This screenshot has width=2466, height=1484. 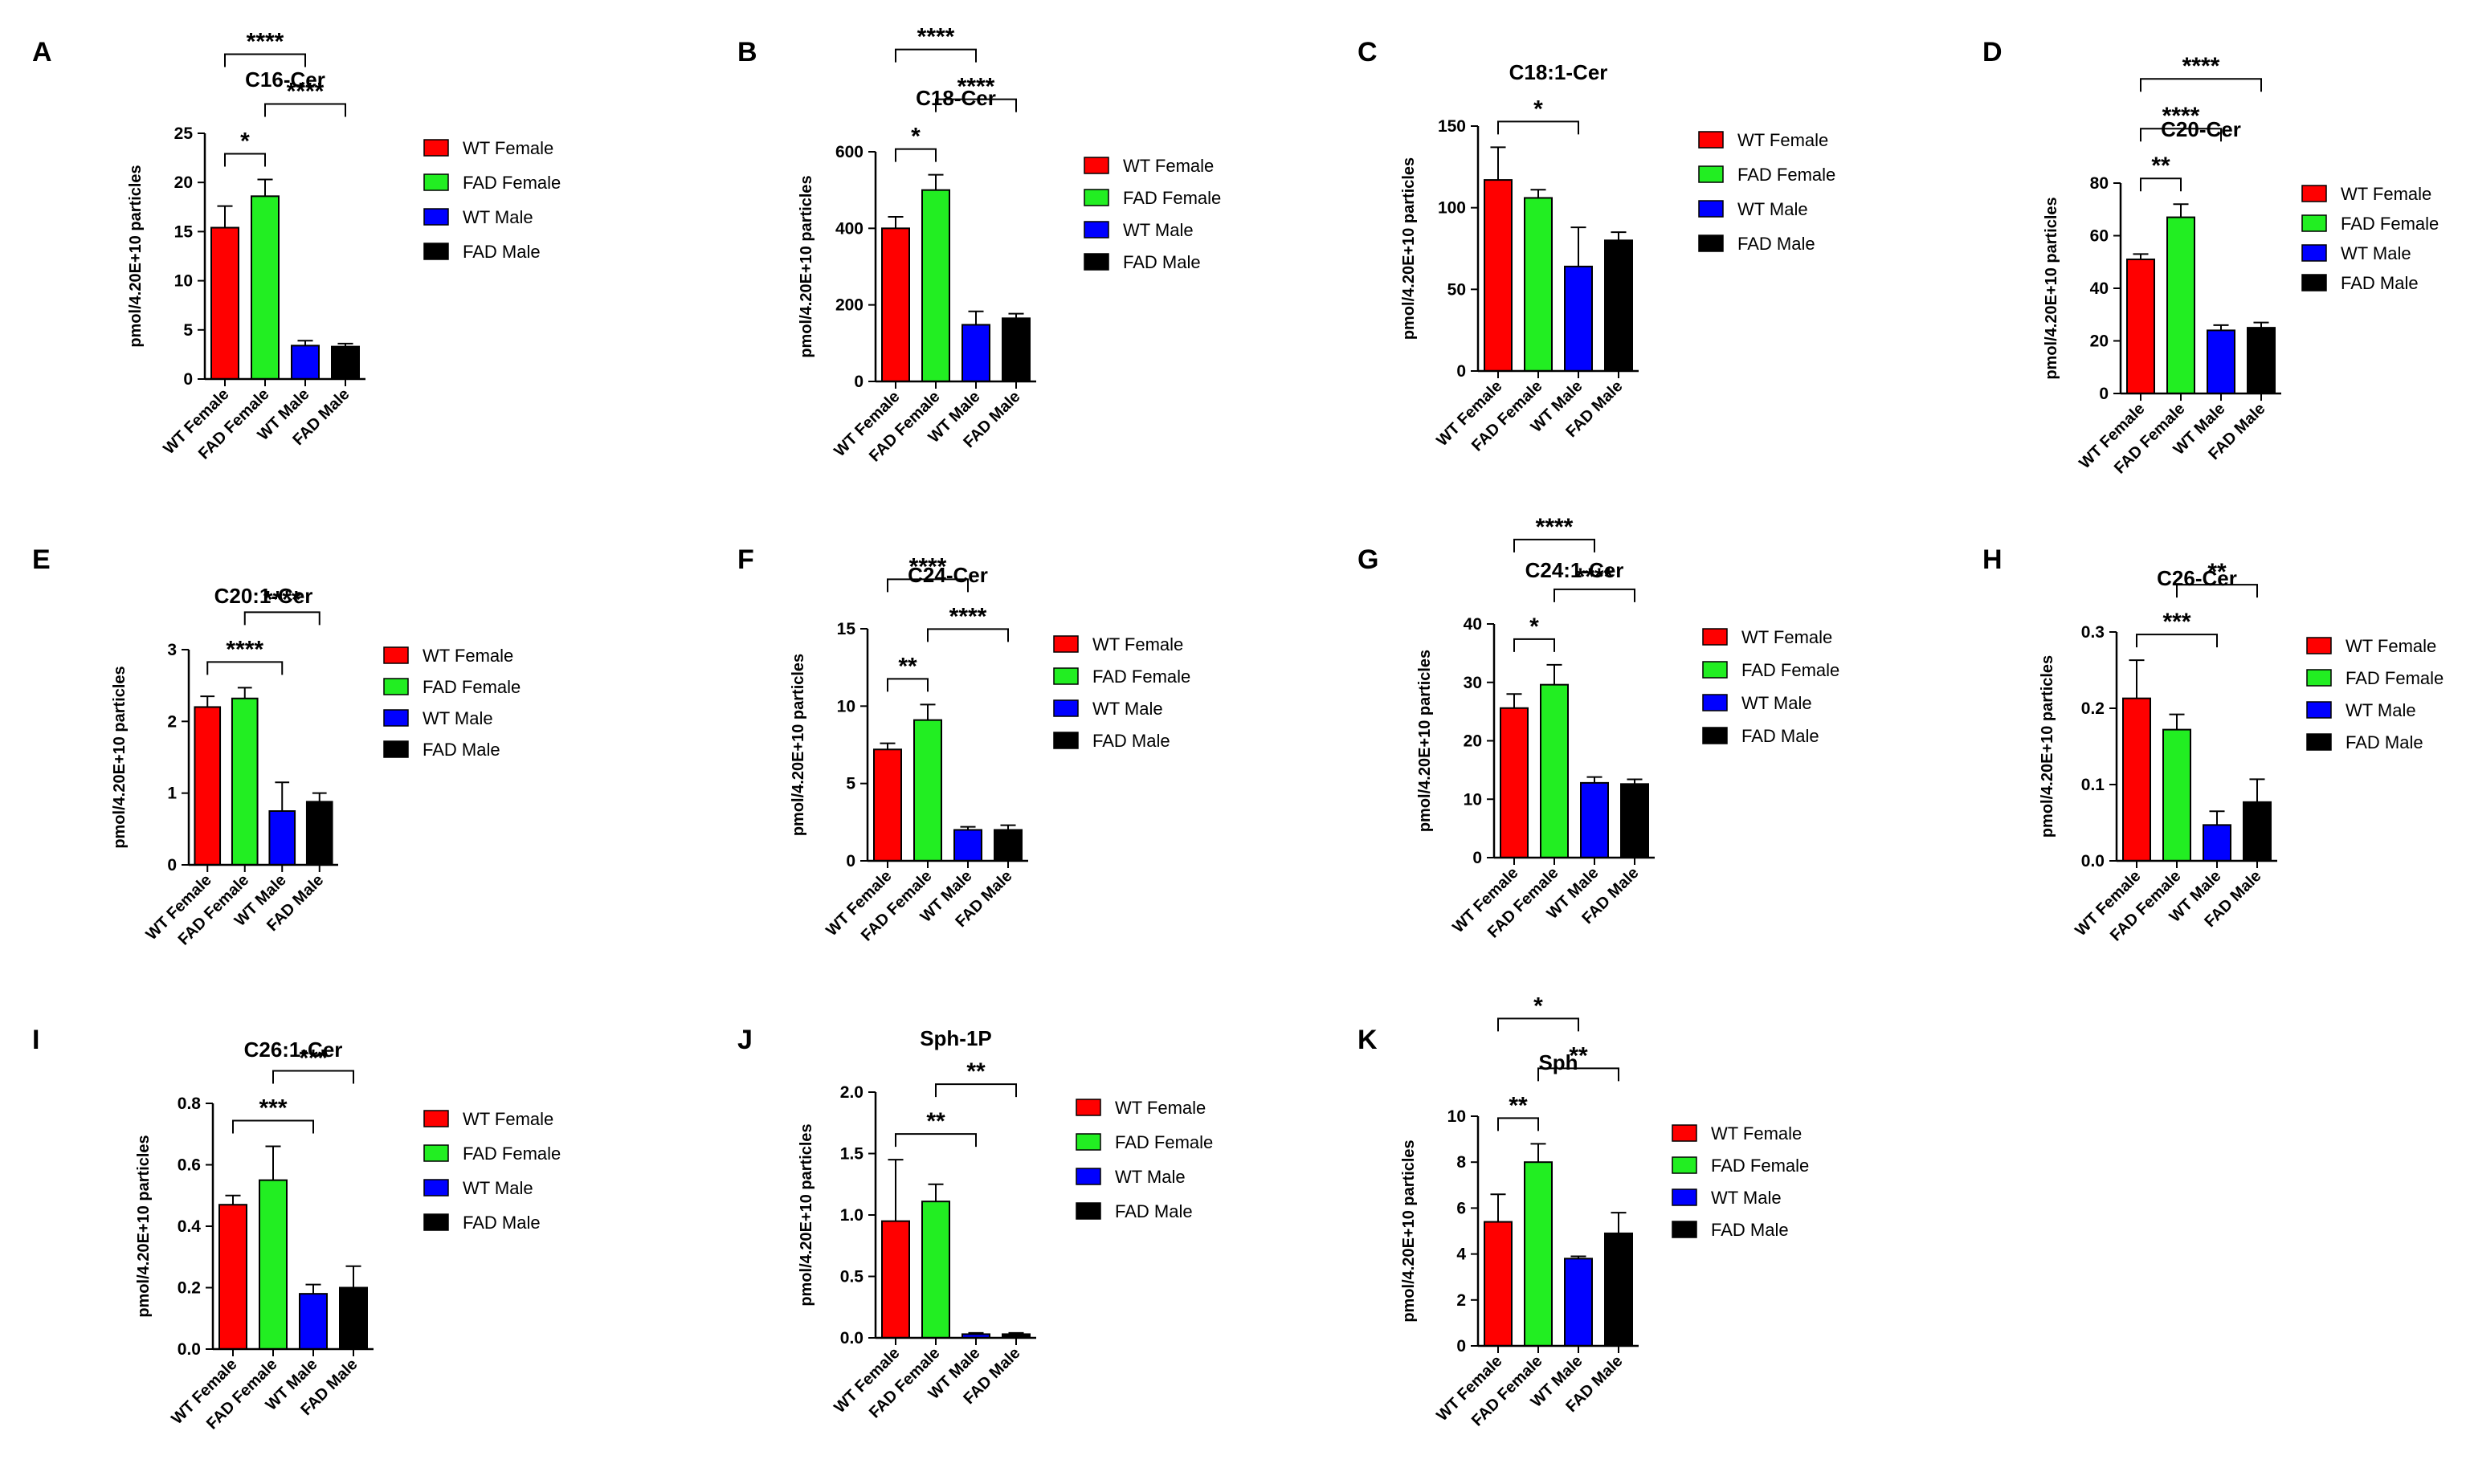 What do you see at coordinates (184, 133) in the screenshot?
I see `y-tick-label: 25` at bounding box center [184, 133].